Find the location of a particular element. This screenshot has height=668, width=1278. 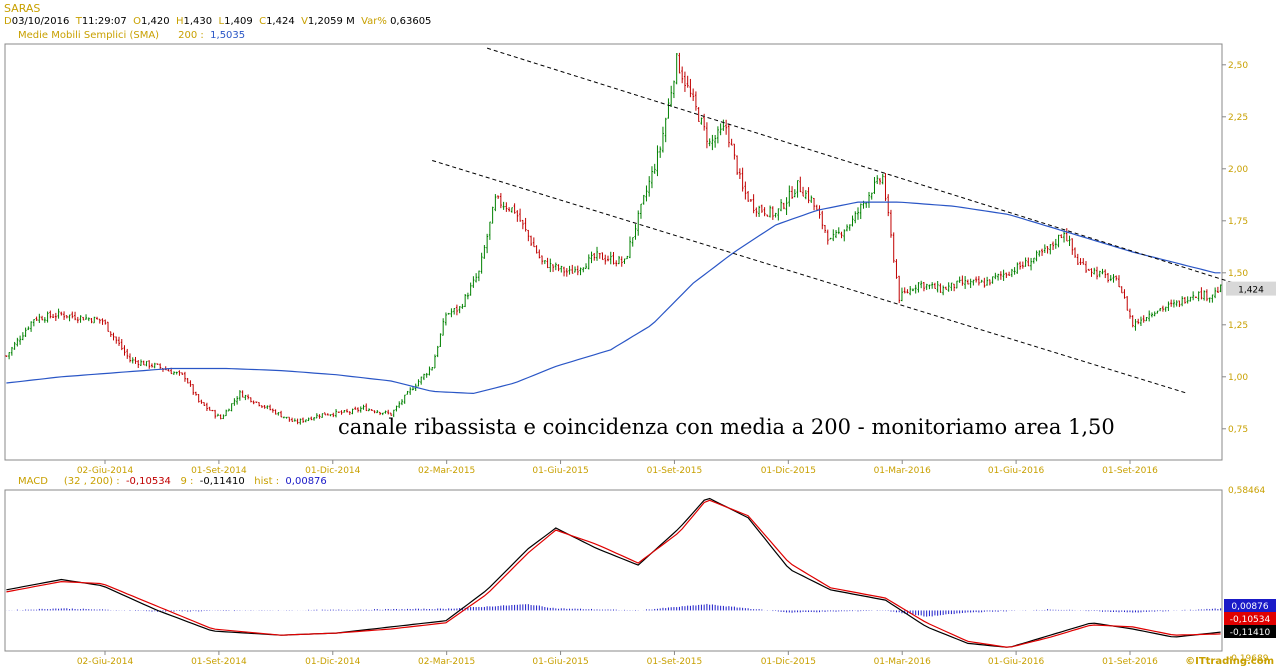

price-xtick-label: 01-Giu-2015 is located at coordinates (560, 471).